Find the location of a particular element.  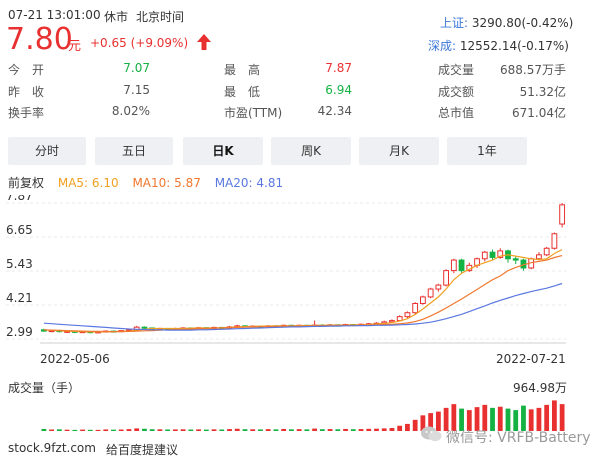

tab-one-year: 1年 is located at coordinates (487, 151).